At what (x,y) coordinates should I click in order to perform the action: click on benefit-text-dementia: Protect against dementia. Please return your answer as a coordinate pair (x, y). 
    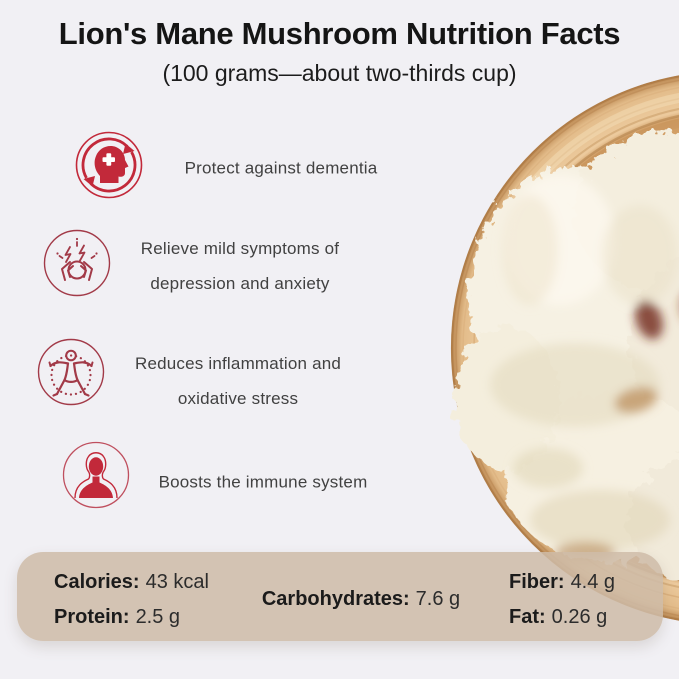
    Looking at the image, I should click on (281, 168).